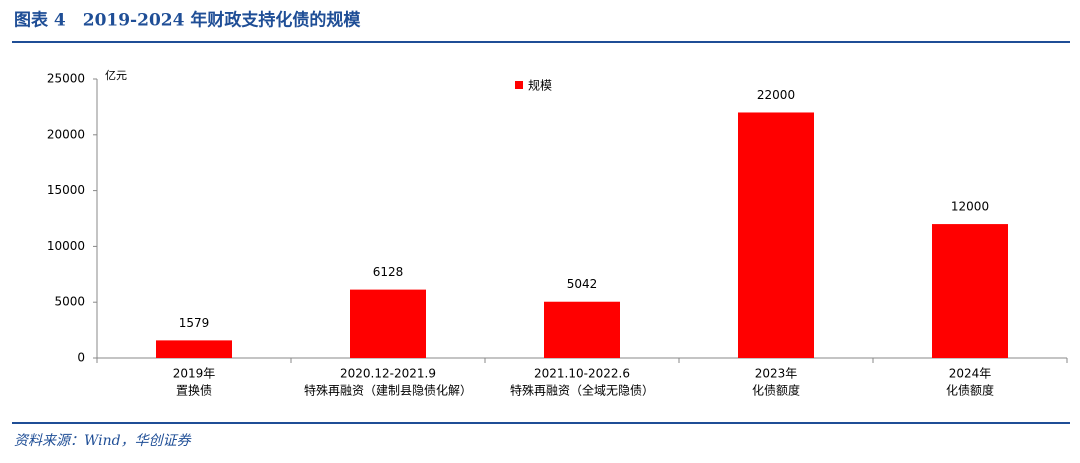 The image size is (1080, 463). I want to click on x-tick-label: 2024年, so click(970, 374).